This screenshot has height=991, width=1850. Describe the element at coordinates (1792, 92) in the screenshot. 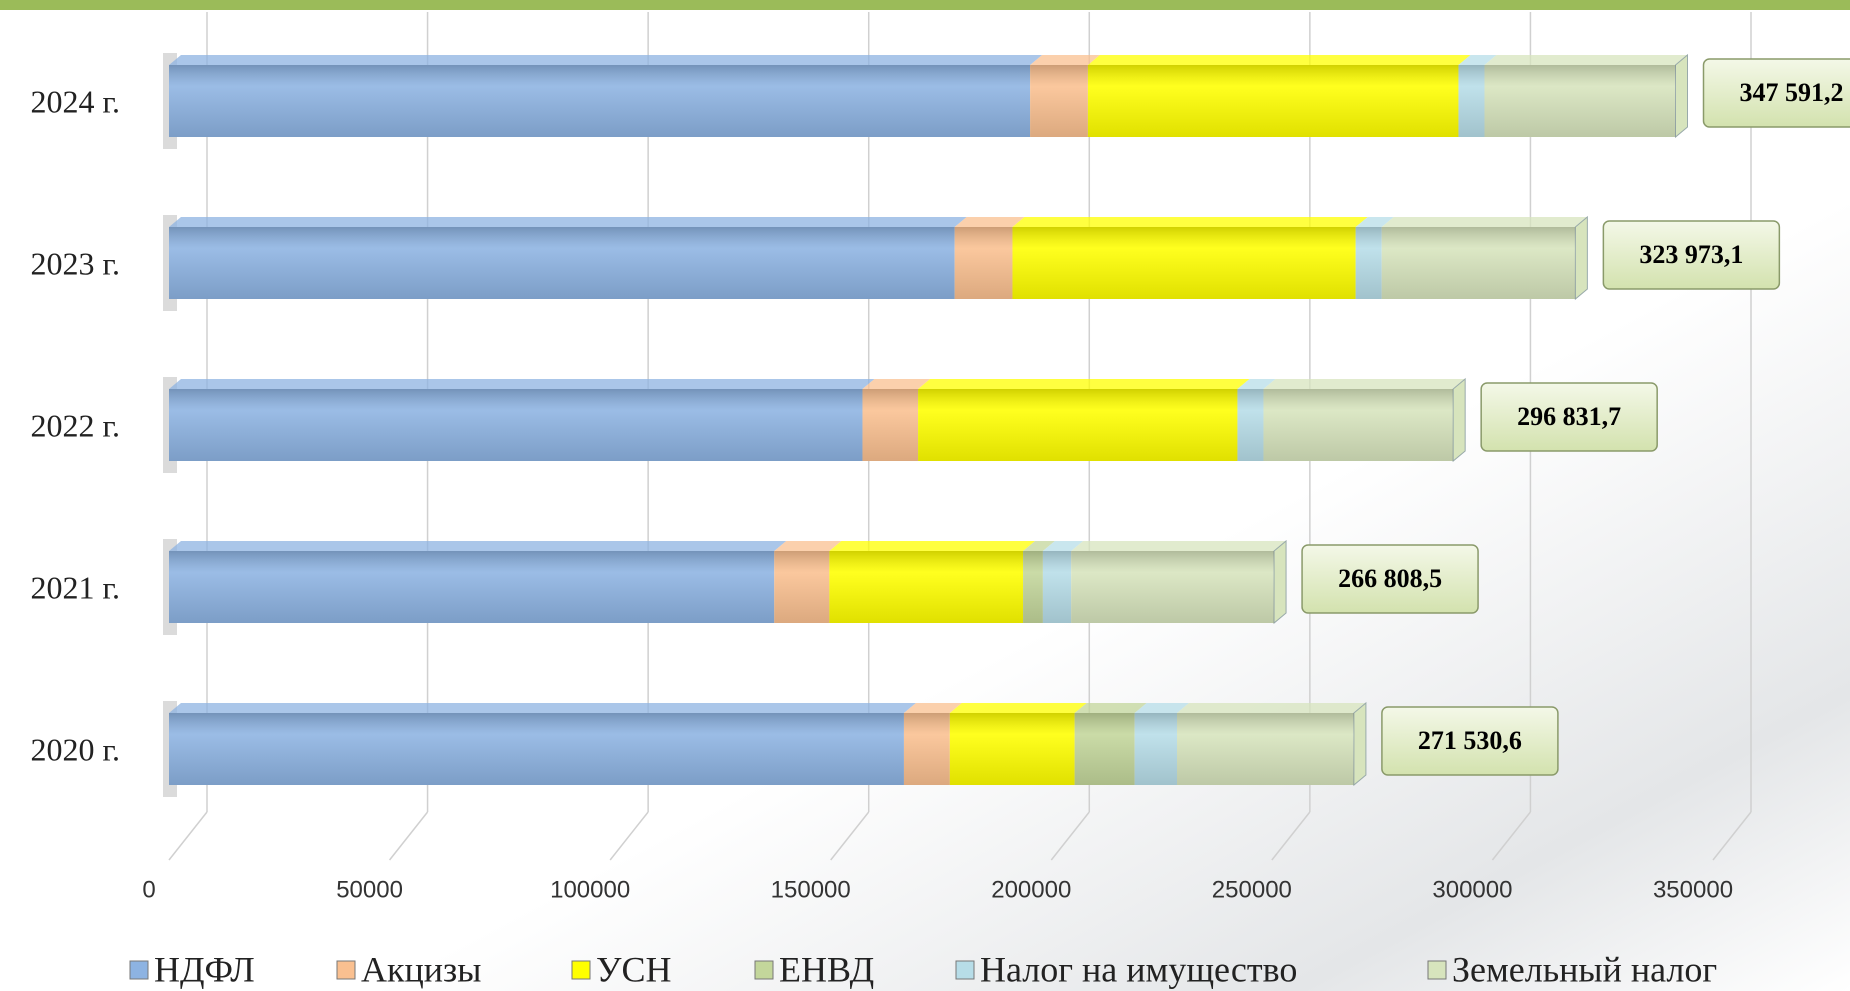

I see `total-label: 347 591,2` at that location.